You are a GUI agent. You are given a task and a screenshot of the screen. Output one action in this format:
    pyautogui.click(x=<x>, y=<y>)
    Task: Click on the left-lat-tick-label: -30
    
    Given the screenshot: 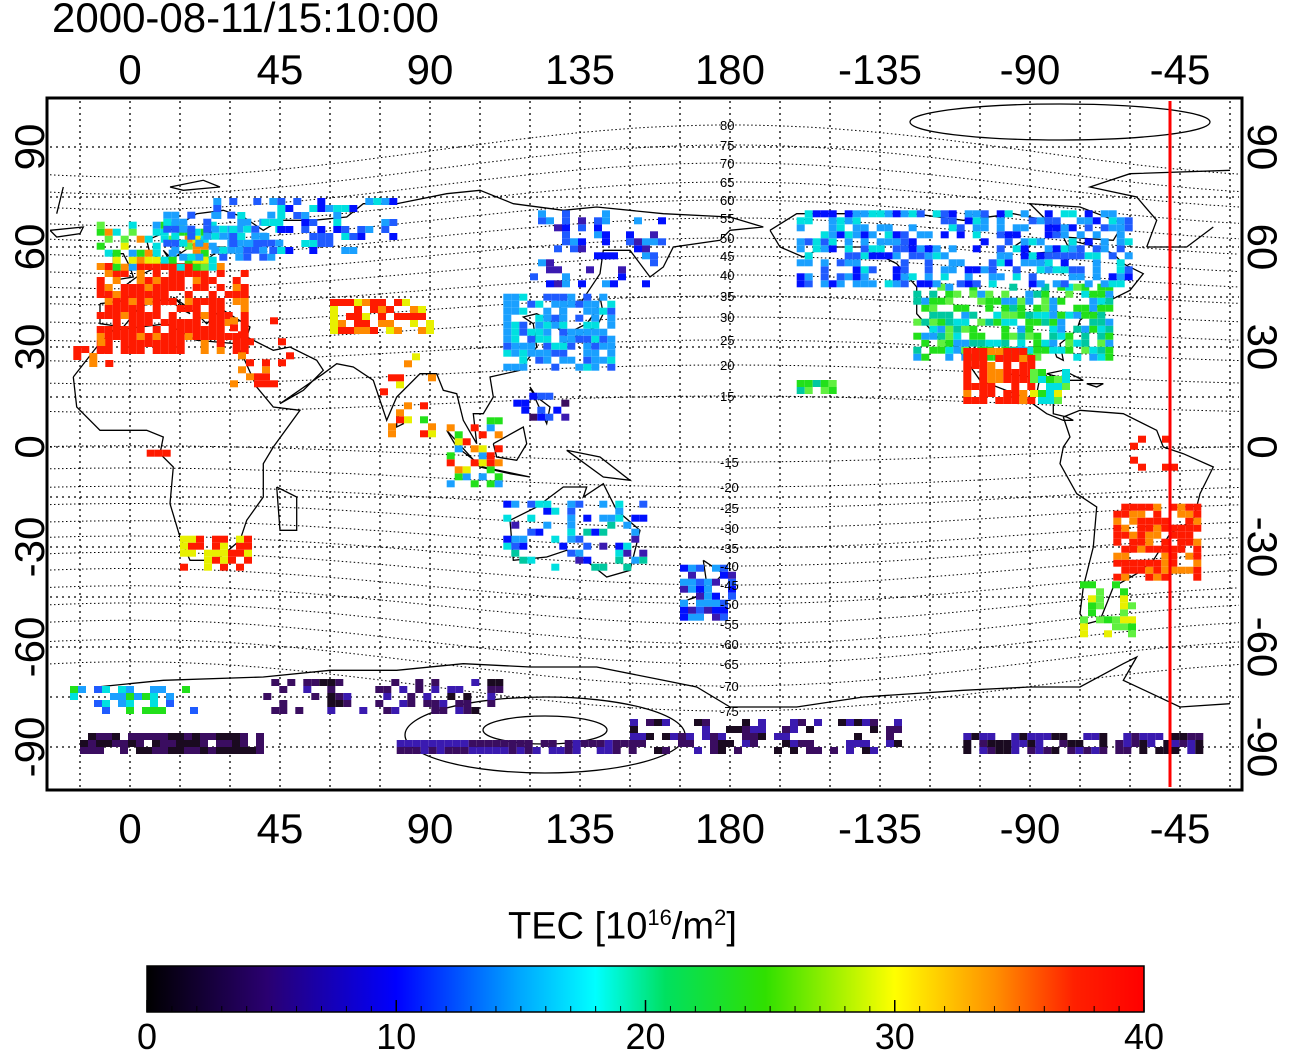 What is the action you would take?
    pyautogui.click(x=29, y=547)
    